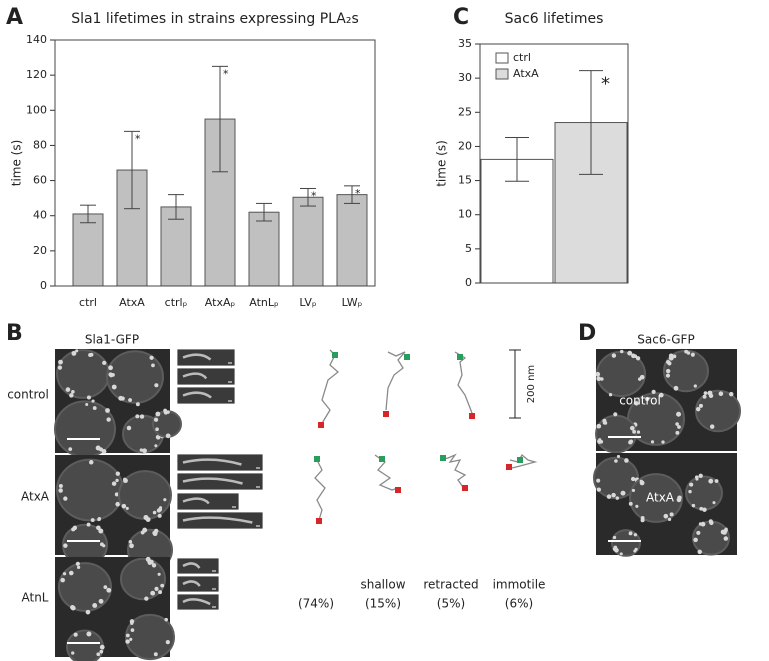 This screenshot has height=661, width=769. What do you see at coordinates (640, 401) in the screenshot?
I see `row-label: control` at bounding box center [640, 401].